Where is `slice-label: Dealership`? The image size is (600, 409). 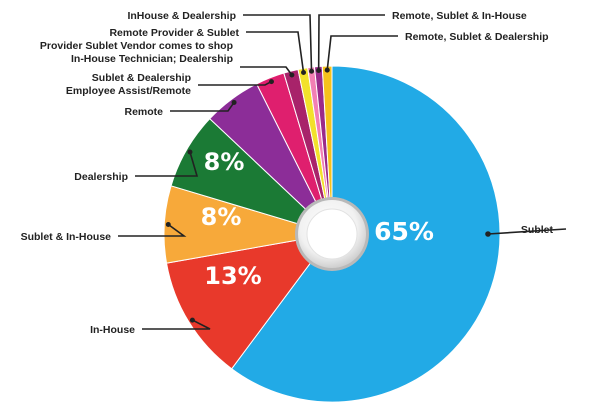
slice-label: Dealership is located at coordinates (101, 177).